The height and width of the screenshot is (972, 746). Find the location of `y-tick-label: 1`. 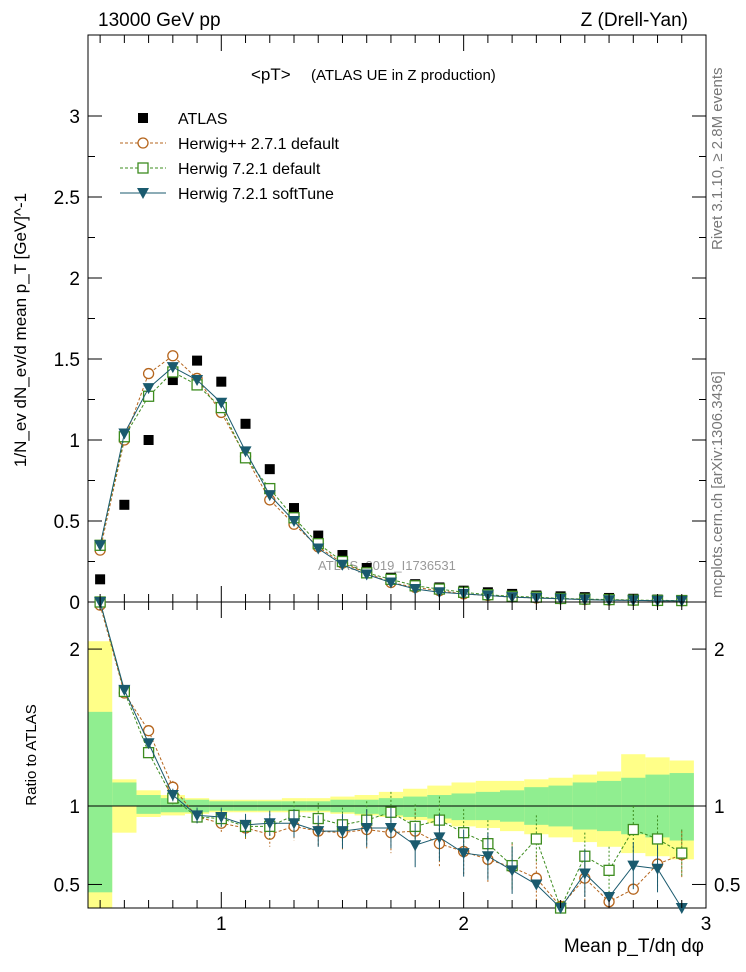

y-tick-label: 1 is located at coordinates (74, 441).